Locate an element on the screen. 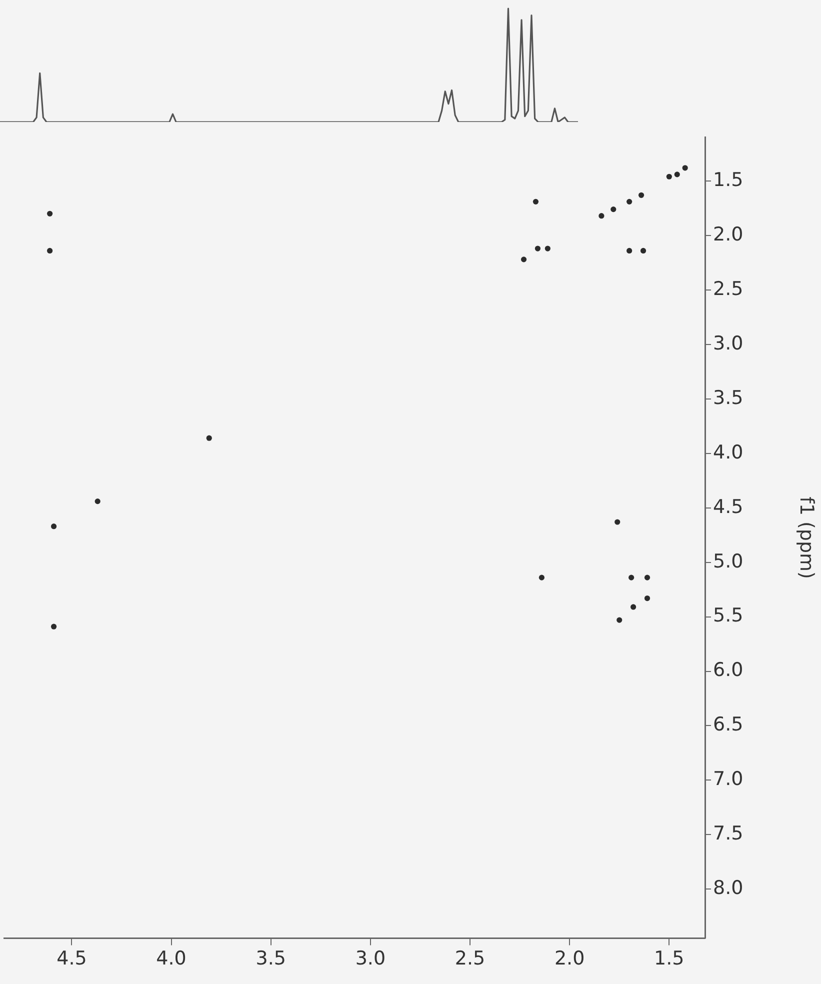  y-tick-label: 7.0 is located at coordinates (728, 779).